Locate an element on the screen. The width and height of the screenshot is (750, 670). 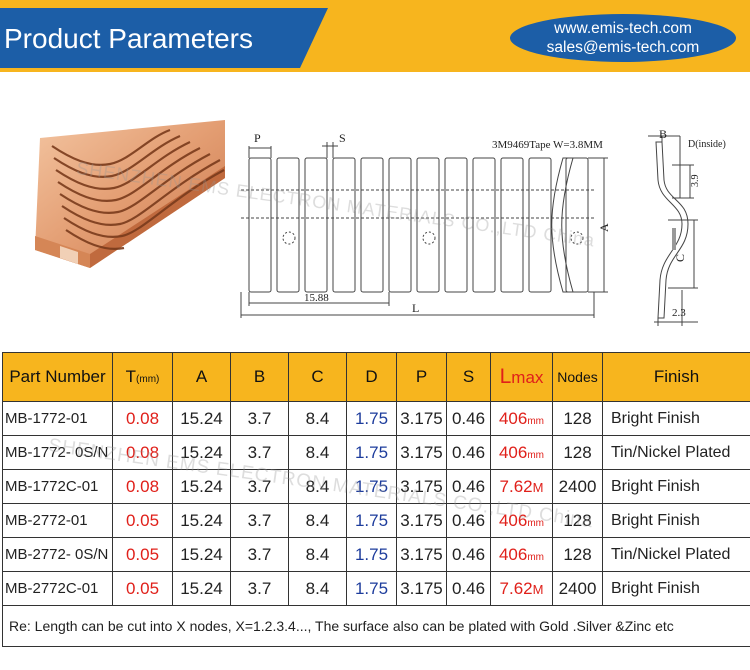
cell-part-number: MB-1772- 0S/N is located at coordinates (57, 452).